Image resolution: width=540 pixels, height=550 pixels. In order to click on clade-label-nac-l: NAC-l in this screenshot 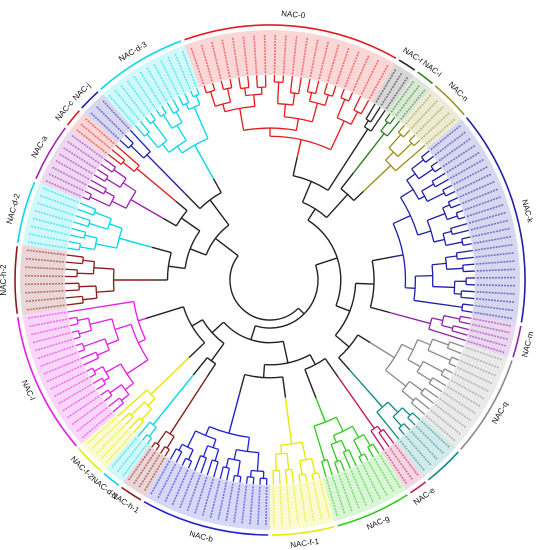, I will do `click(28, 390)`.